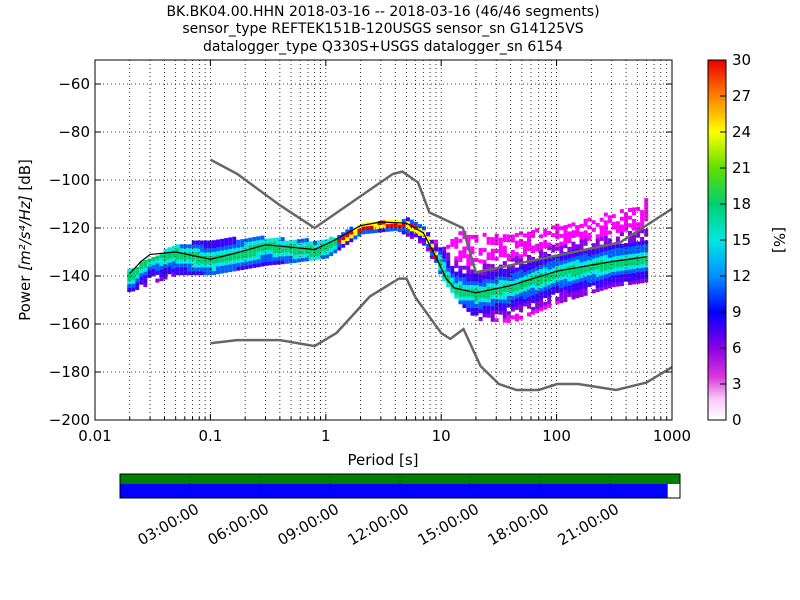 This screenshot has height=600, width=800. I want to click on timeline-label: 15:00:00, so click(448, 524).